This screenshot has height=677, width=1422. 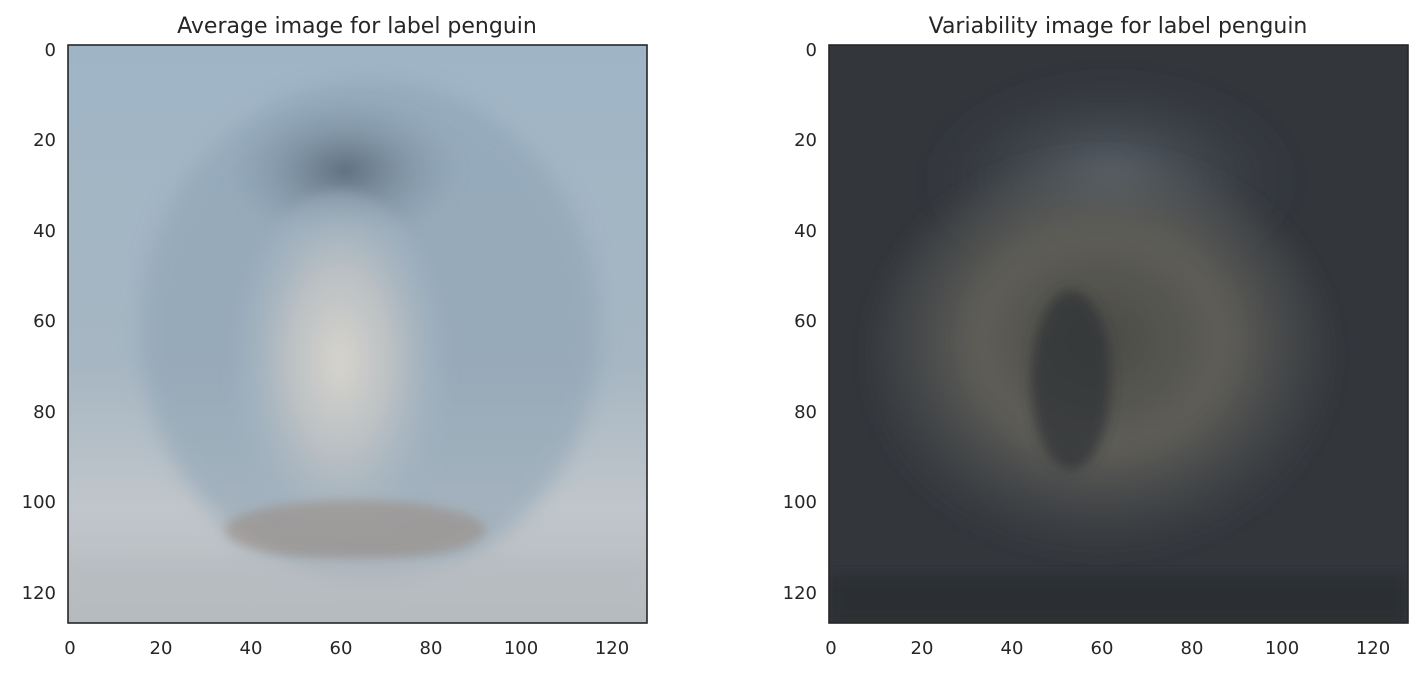 What do you see at coordinates (1118, 26) in the screenshot?
I see `chart-title: Variability image for label penguin` at bounding box center [1118, 26].